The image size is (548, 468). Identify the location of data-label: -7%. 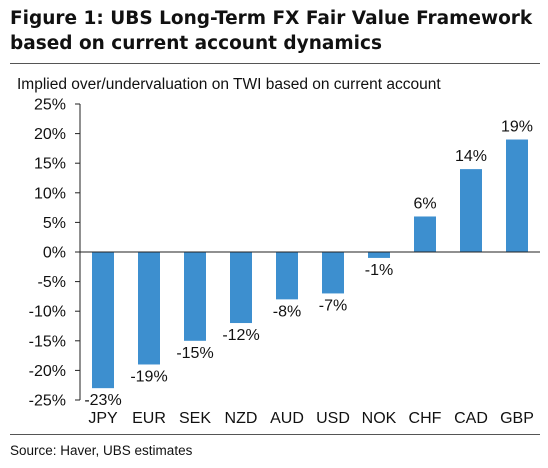
(333, 305).